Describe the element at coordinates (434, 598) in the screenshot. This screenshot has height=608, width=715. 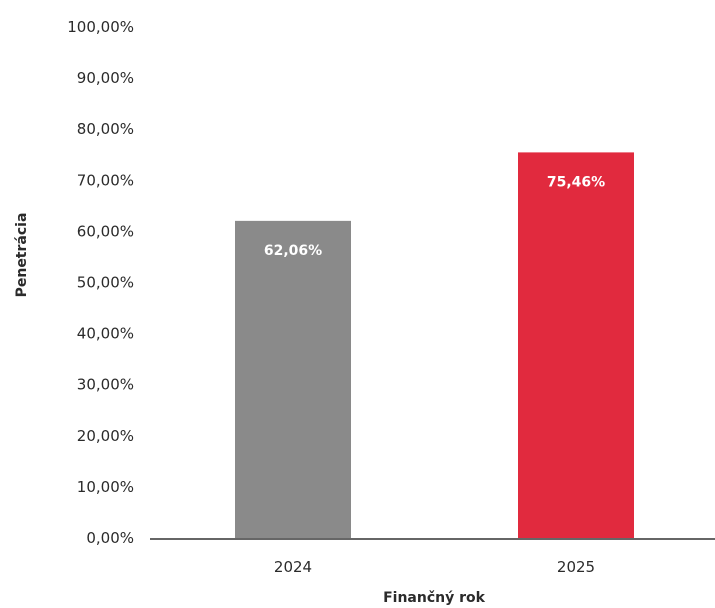
I see `x-axis-title: Finančný rok` at that location.